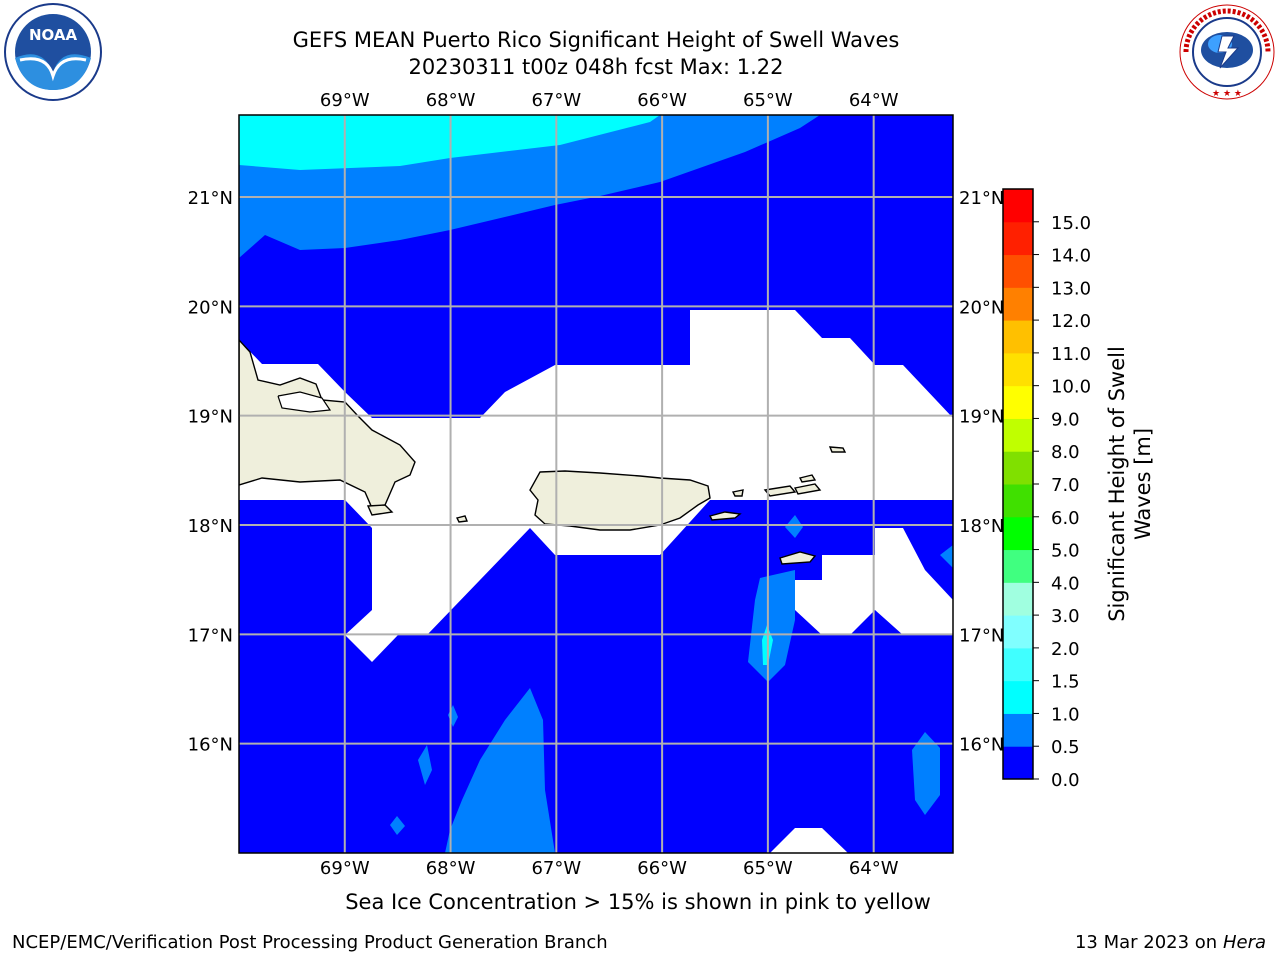 Image resolution: width=1280 pixels, height=960 pixels. What do you see at coordinates (1065, 682) in the screenshot?
I see `colorbar-tick-label-3: 1.5` at bounding box center [1065, 682].